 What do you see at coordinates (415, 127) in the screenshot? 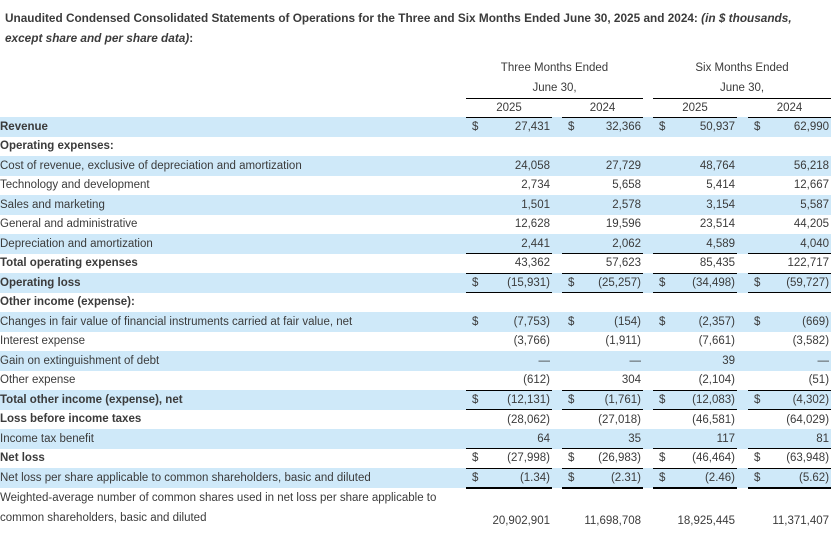
I see `table-row: Revenue $27,431 $32,366 $50,937 $62,990` at bounding box center [415, 127].